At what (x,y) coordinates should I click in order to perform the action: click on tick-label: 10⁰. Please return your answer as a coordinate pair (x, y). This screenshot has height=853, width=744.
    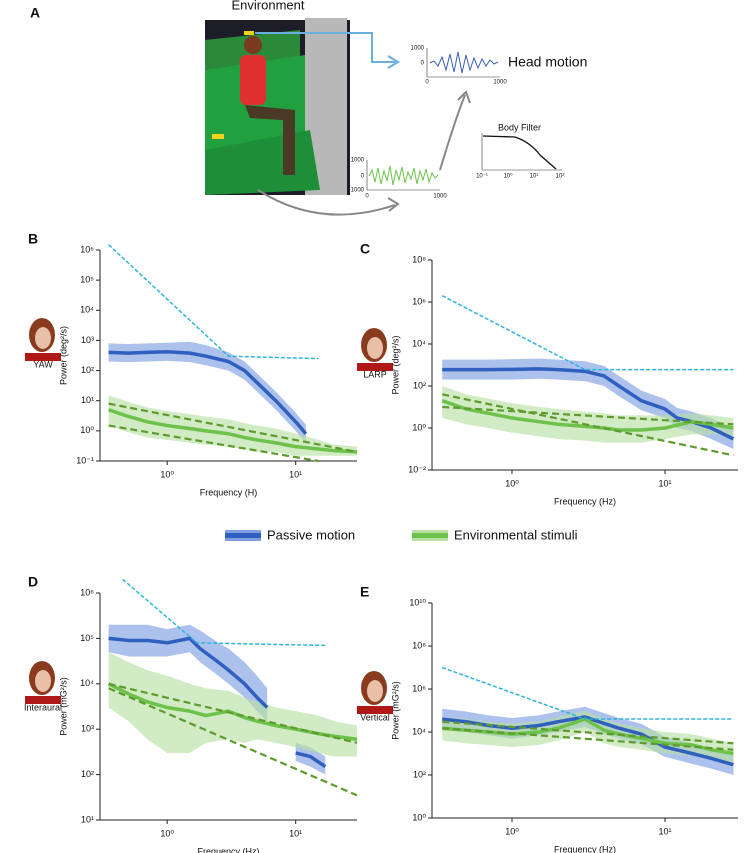
    Looking at the image, I should click on (508, 176).